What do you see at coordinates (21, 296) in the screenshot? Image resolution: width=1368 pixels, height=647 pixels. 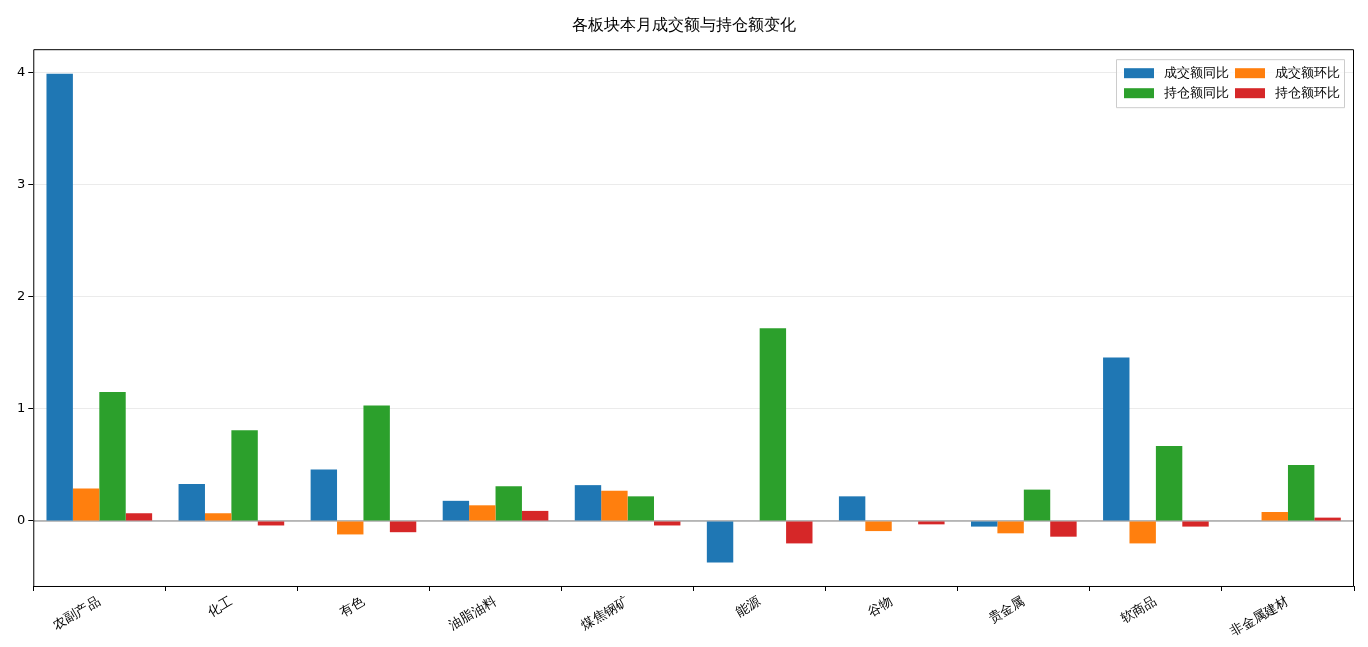 I see `y-tick-label: 2` at bounding box center [21, 296].